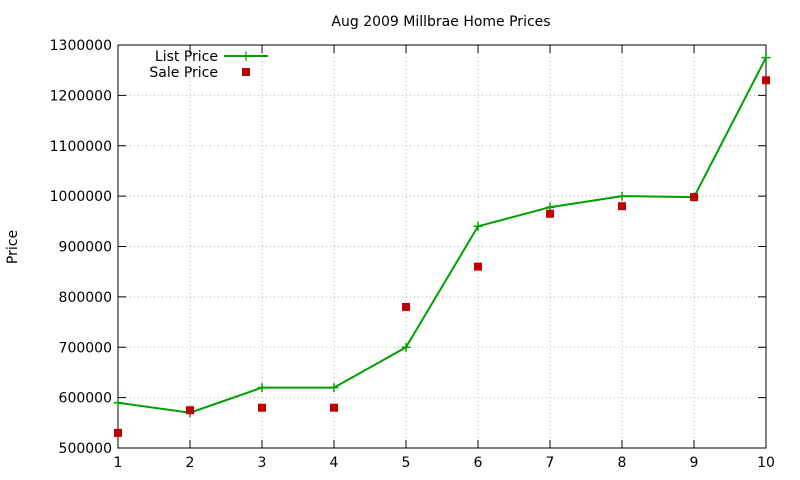  What do you see at coordinates (406, 463) in the screenshot?
I see `x-tick-label: 5` at bounding box center [406, 463].